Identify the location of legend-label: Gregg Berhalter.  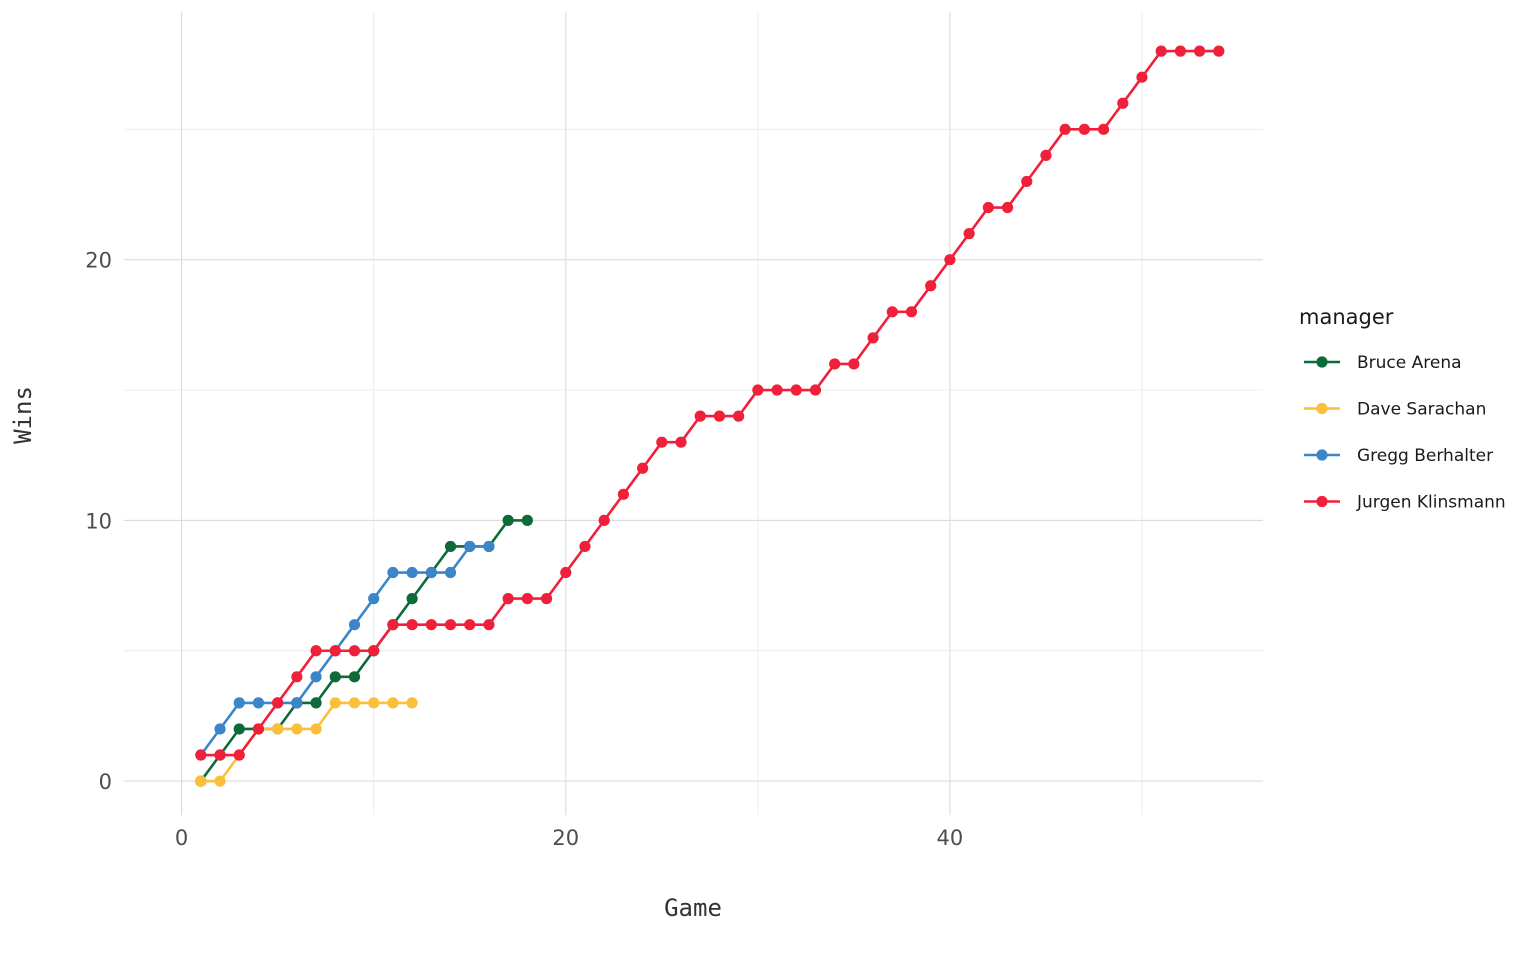
(1425, 456).